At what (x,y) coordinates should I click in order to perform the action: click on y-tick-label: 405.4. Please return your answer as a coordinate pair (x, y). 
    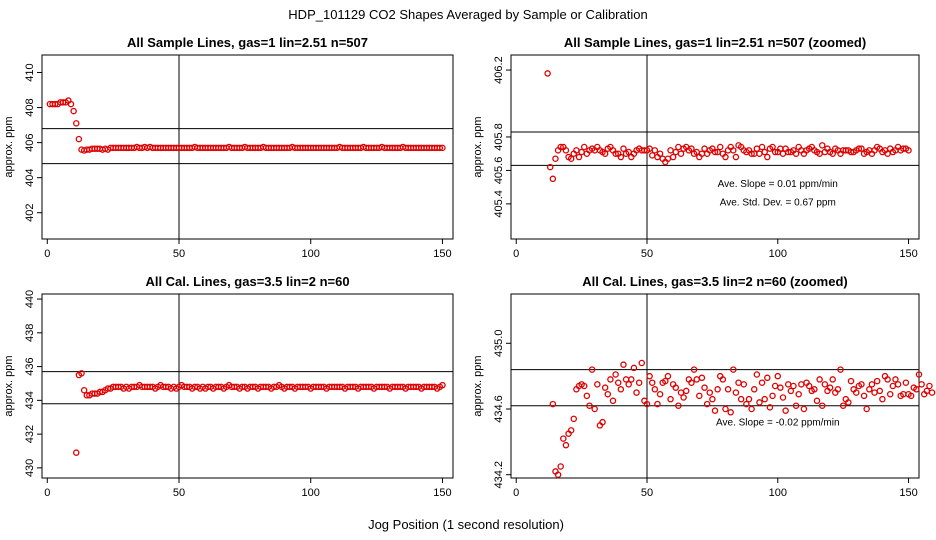
    Looking at the image, I should click on (499, 204).